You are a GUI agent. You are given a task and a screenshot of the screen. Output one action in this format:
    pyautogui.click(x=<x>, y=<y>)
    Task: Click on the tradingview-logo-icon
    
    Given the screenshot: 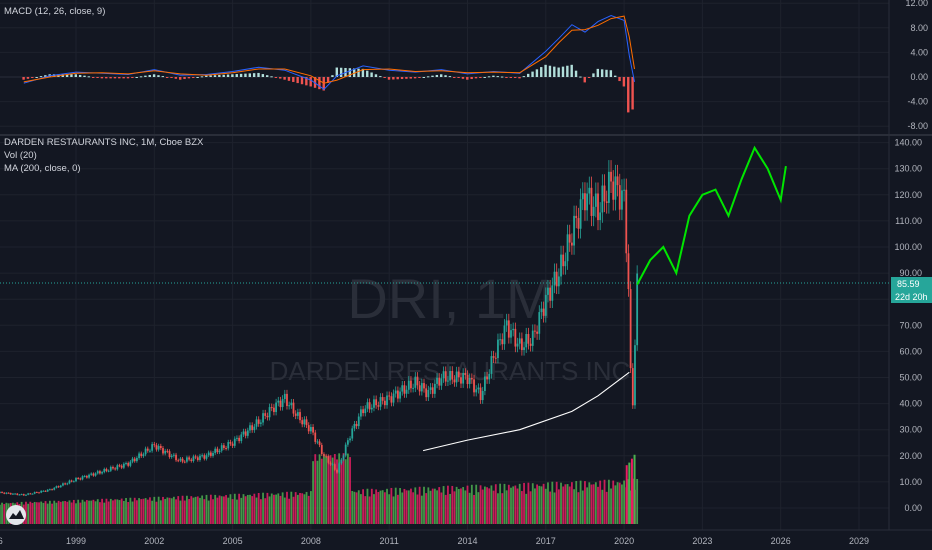 What is the action you would take?
    pyautogui.click(x=16, y=515)
    